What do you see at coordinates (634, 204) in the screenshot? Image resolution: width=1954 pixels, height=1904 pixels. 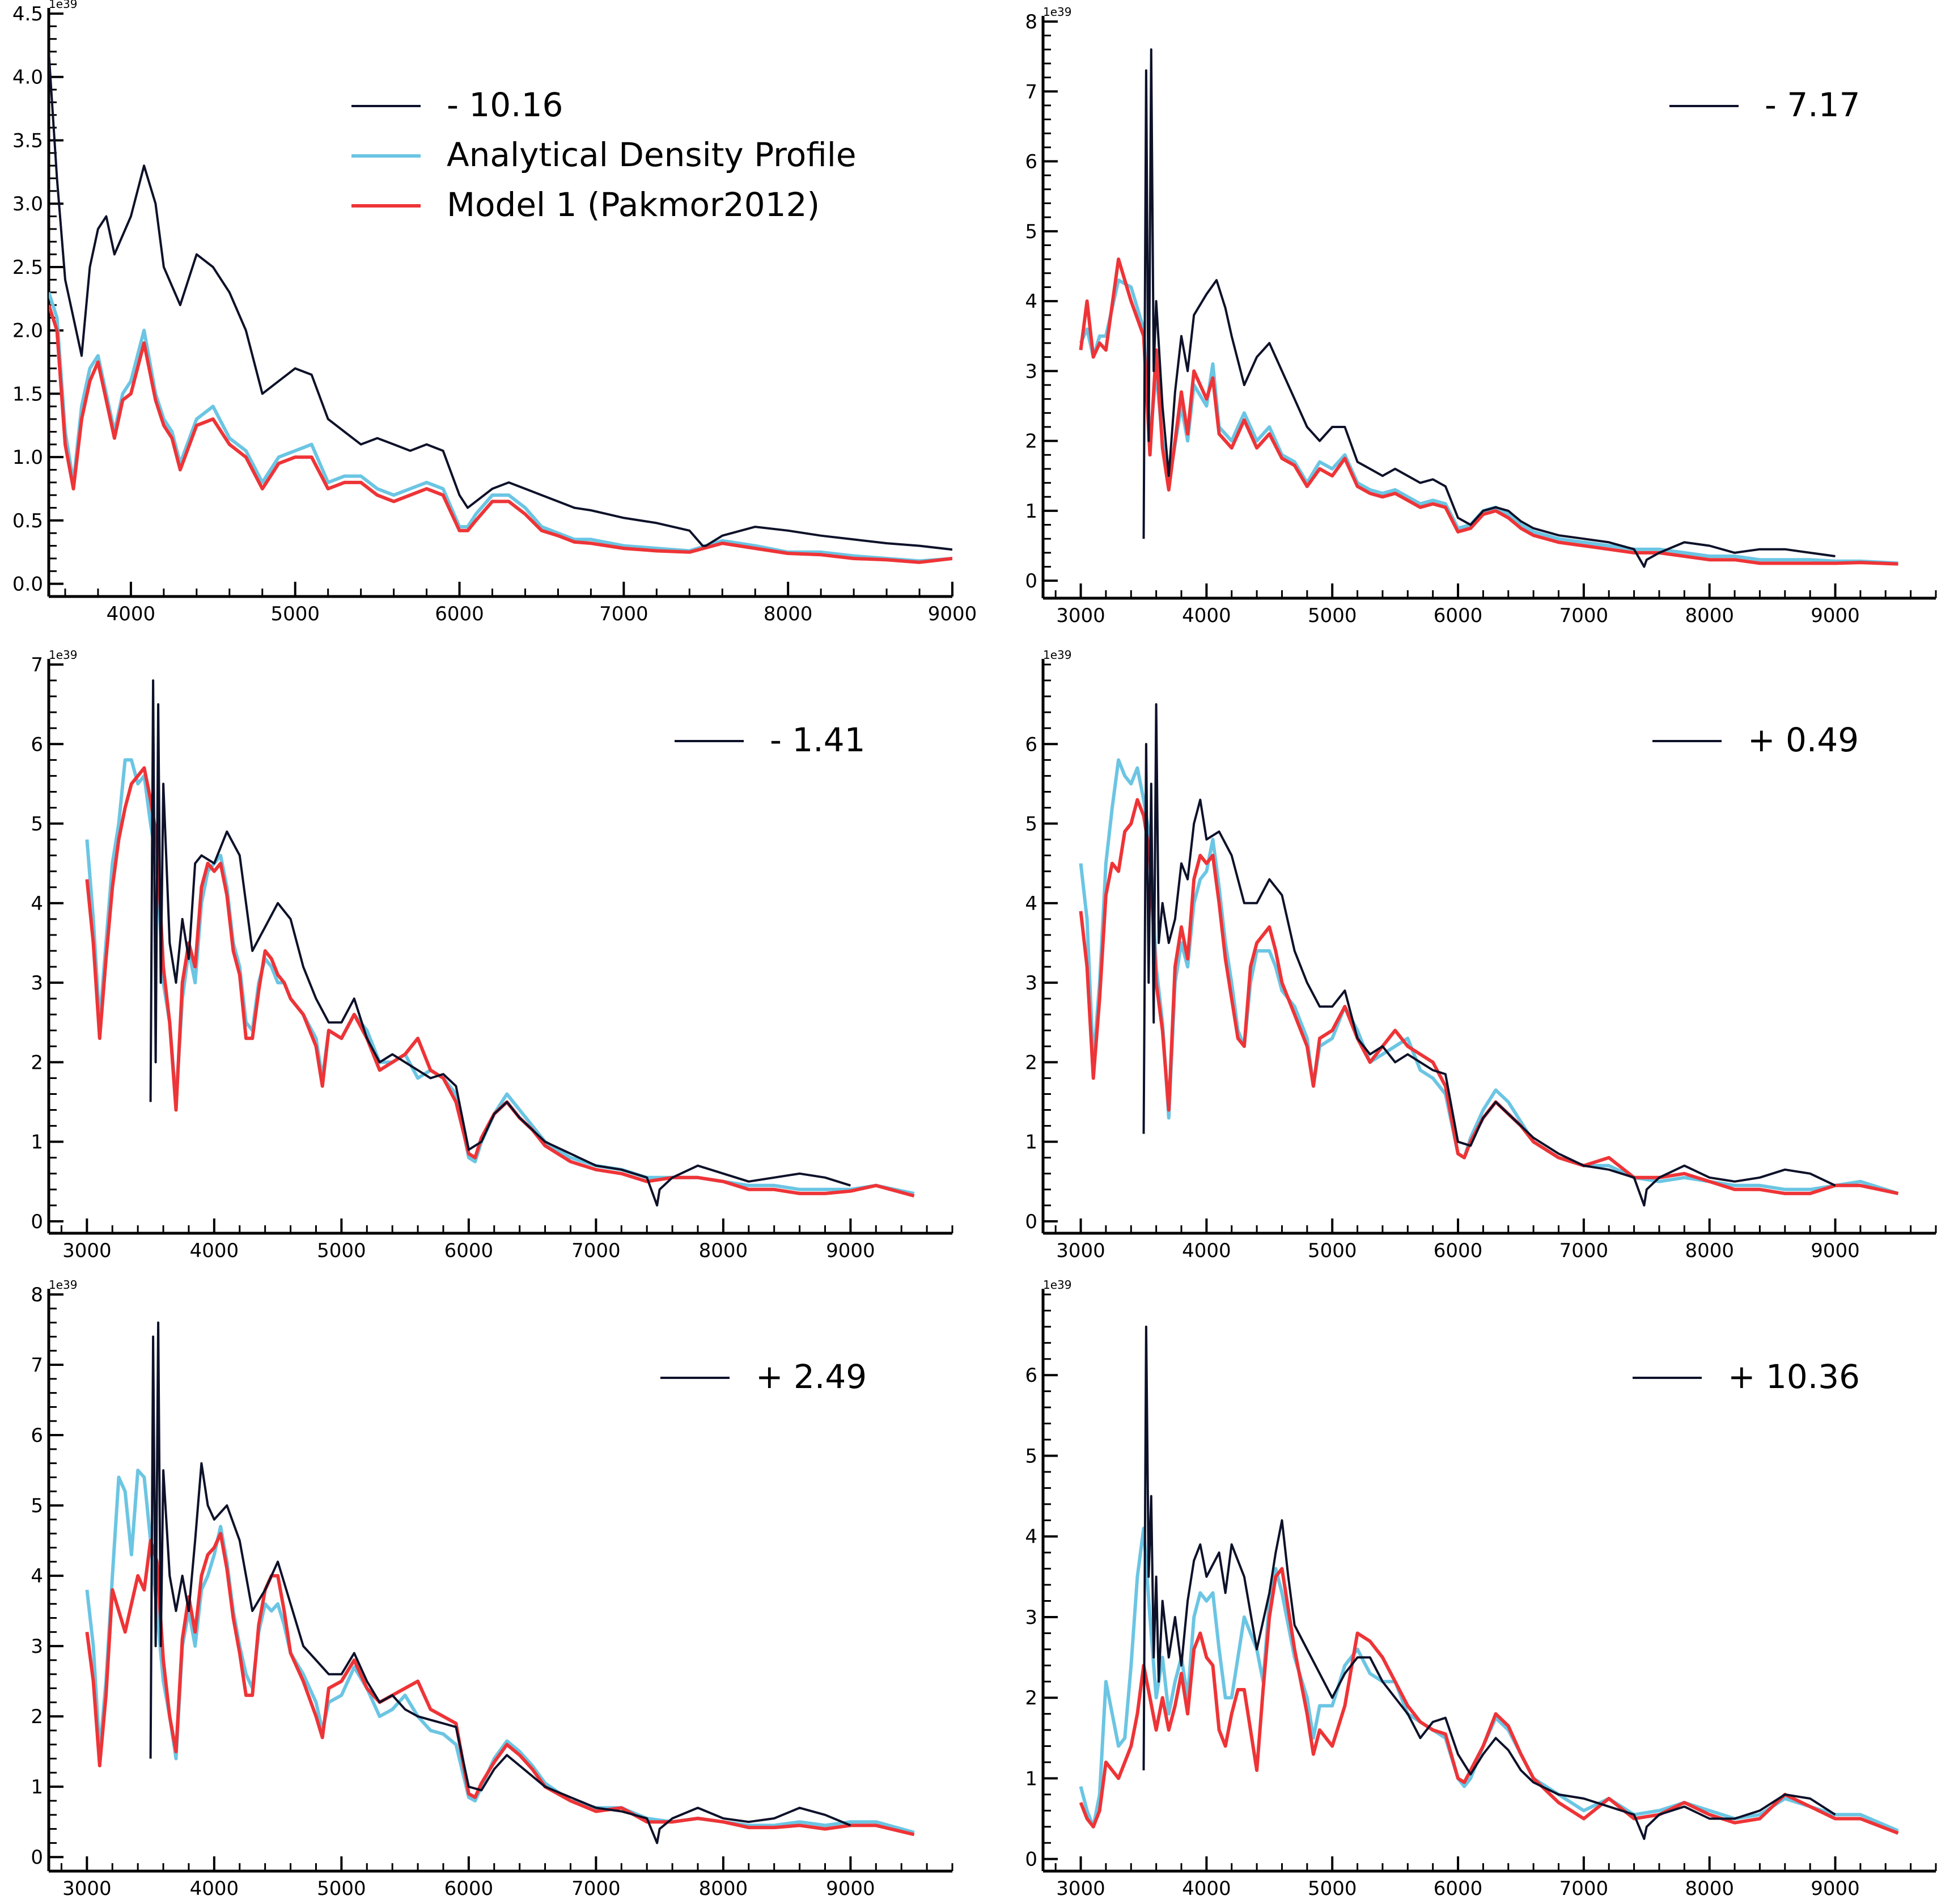 I see `legend-label-model: Model 1 (Pakmor2012)` at bounding box center [634, 204].